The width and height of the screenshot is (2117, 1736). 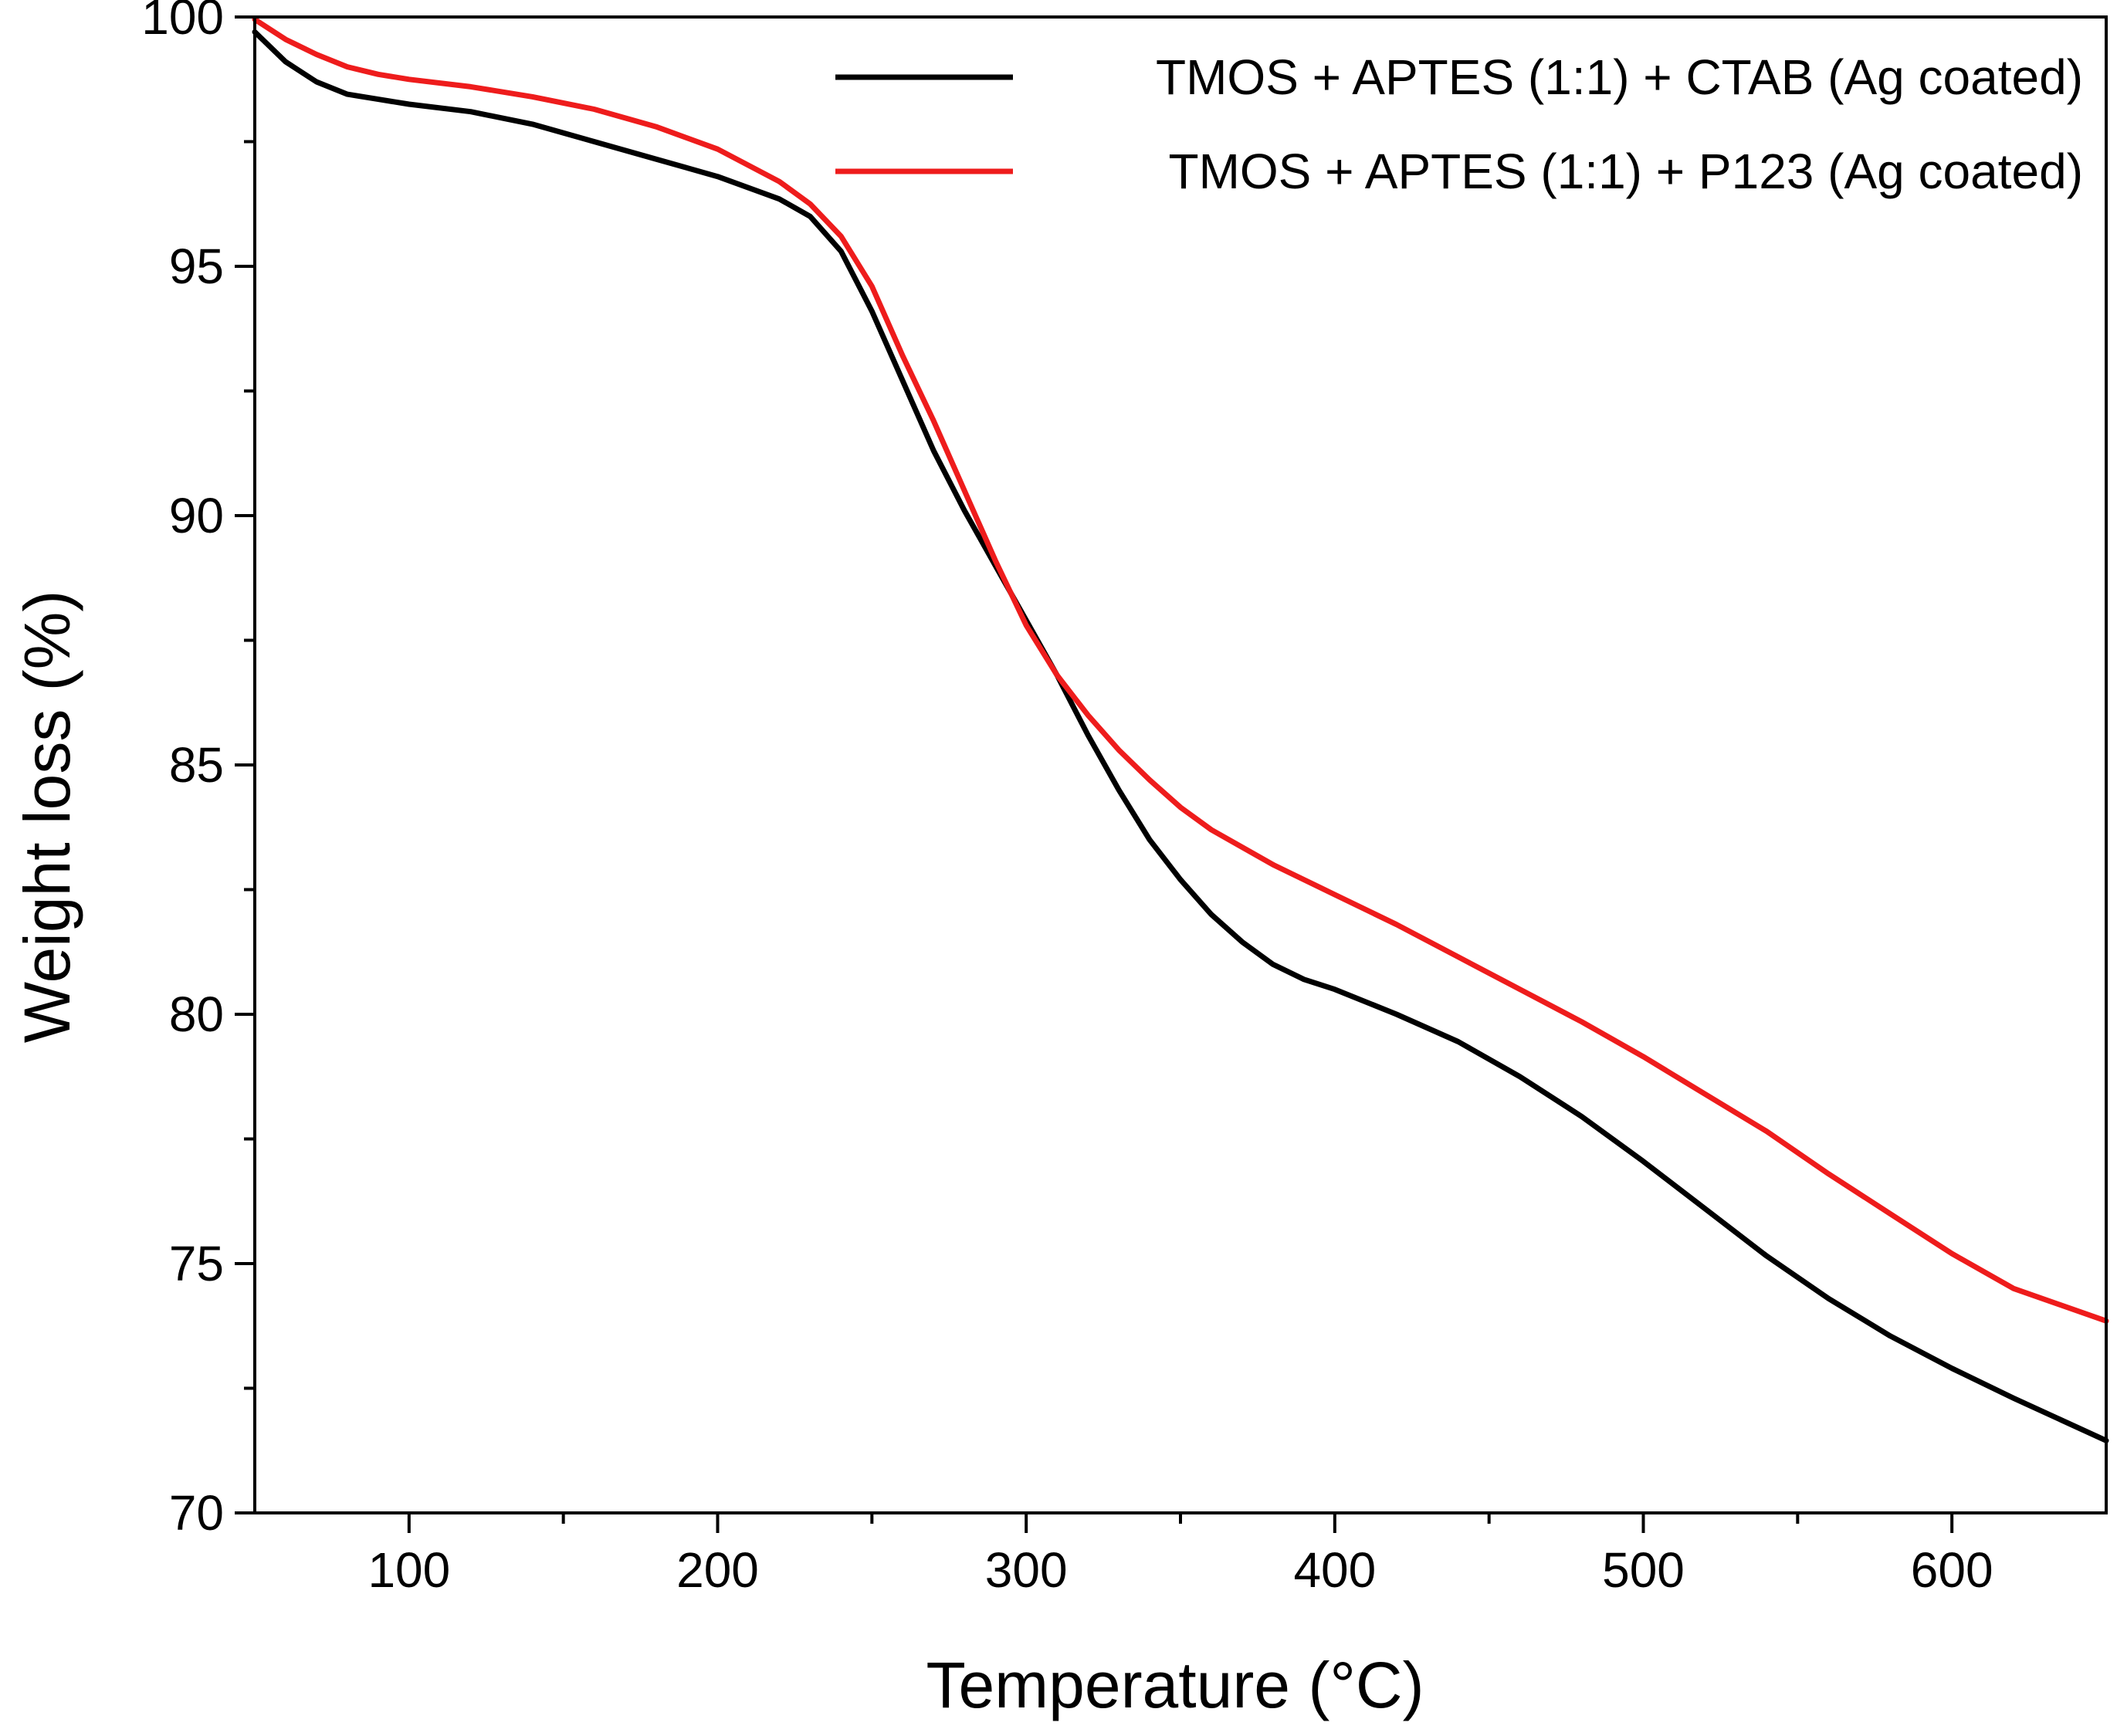 What do you see at coordinates (196, 765) in the screenshot?
I see `y-tick-label: 85` at bounding box center [196, 765].